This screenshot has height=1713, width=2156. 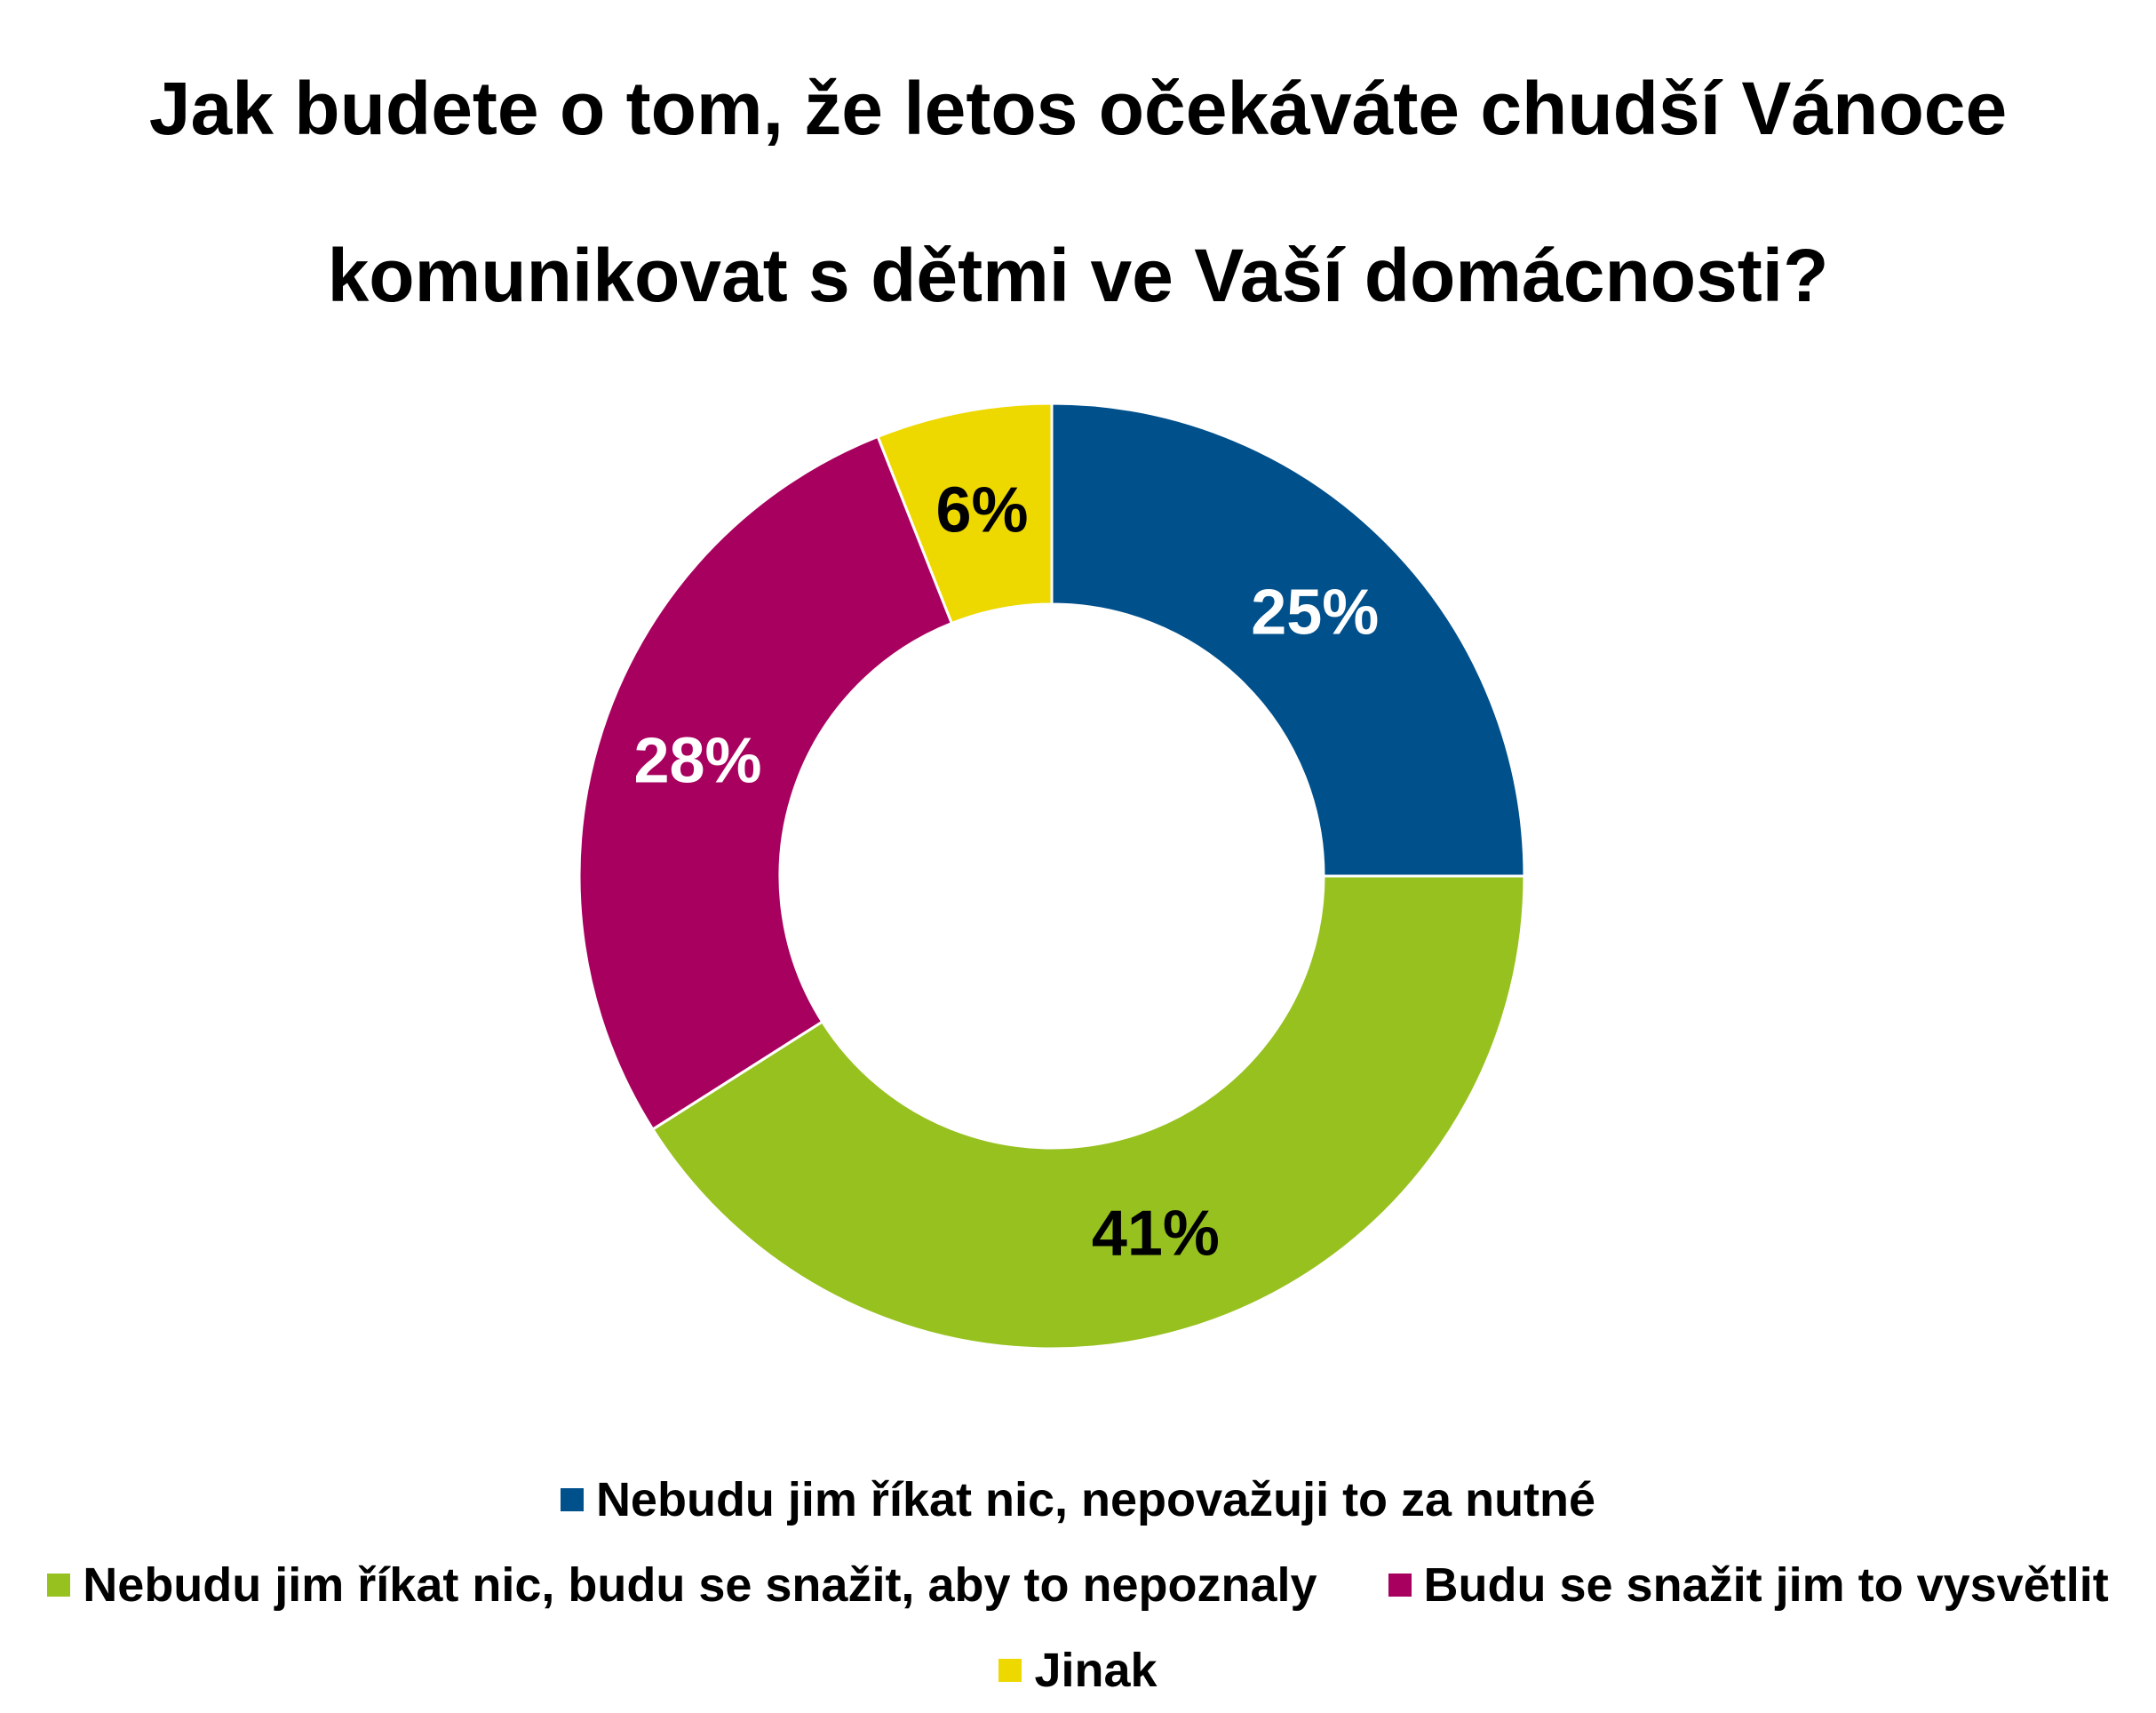 I want to click on legend-item-jinak: Jinak, so click(x=1078, y=1670).